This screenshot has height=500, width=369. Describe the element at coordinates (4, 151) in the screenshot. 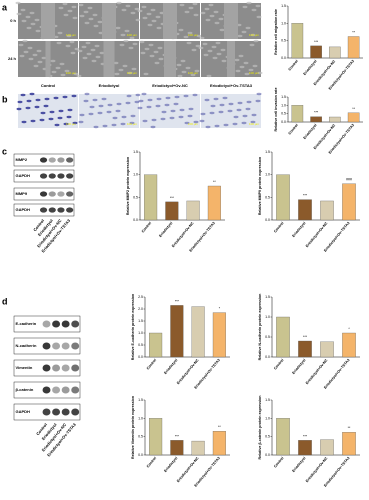

I see `panel-label: c` at that location.